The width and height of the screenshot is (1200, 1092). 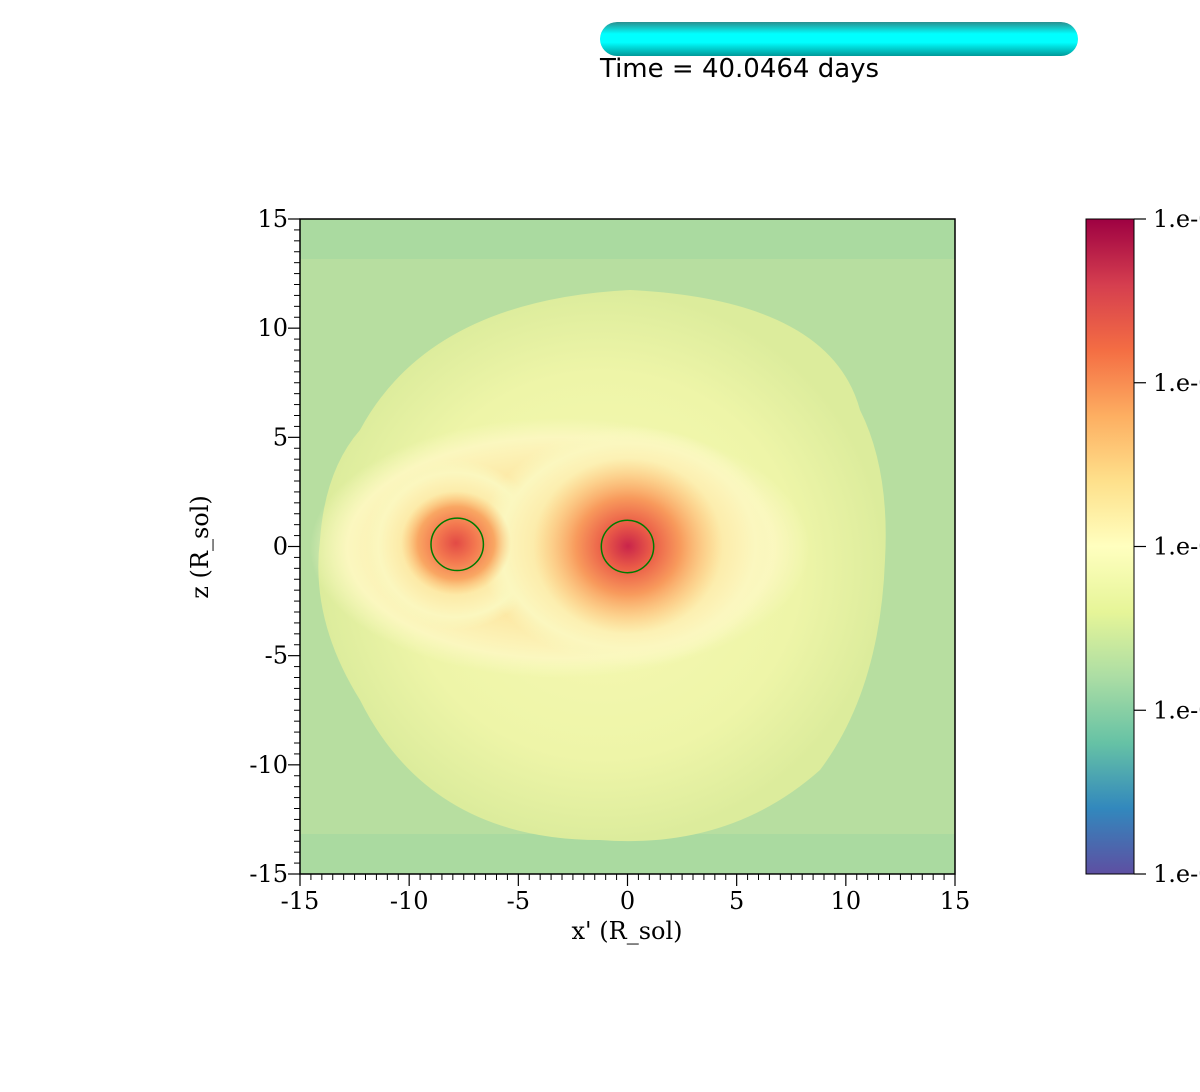 What do you see at coordinates (1110, 546) in the screenshot?
I see `colorbar` at bounding box center [1110, 546].